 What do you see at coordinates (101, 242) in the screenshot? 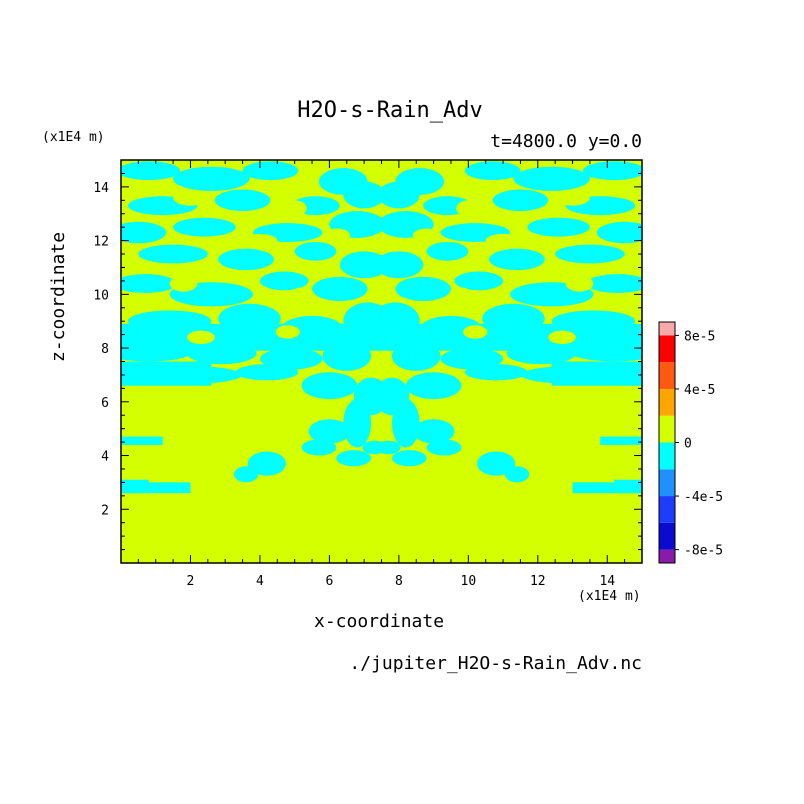
I see `y-tick-label: 12` at bounding box center [101, 242].